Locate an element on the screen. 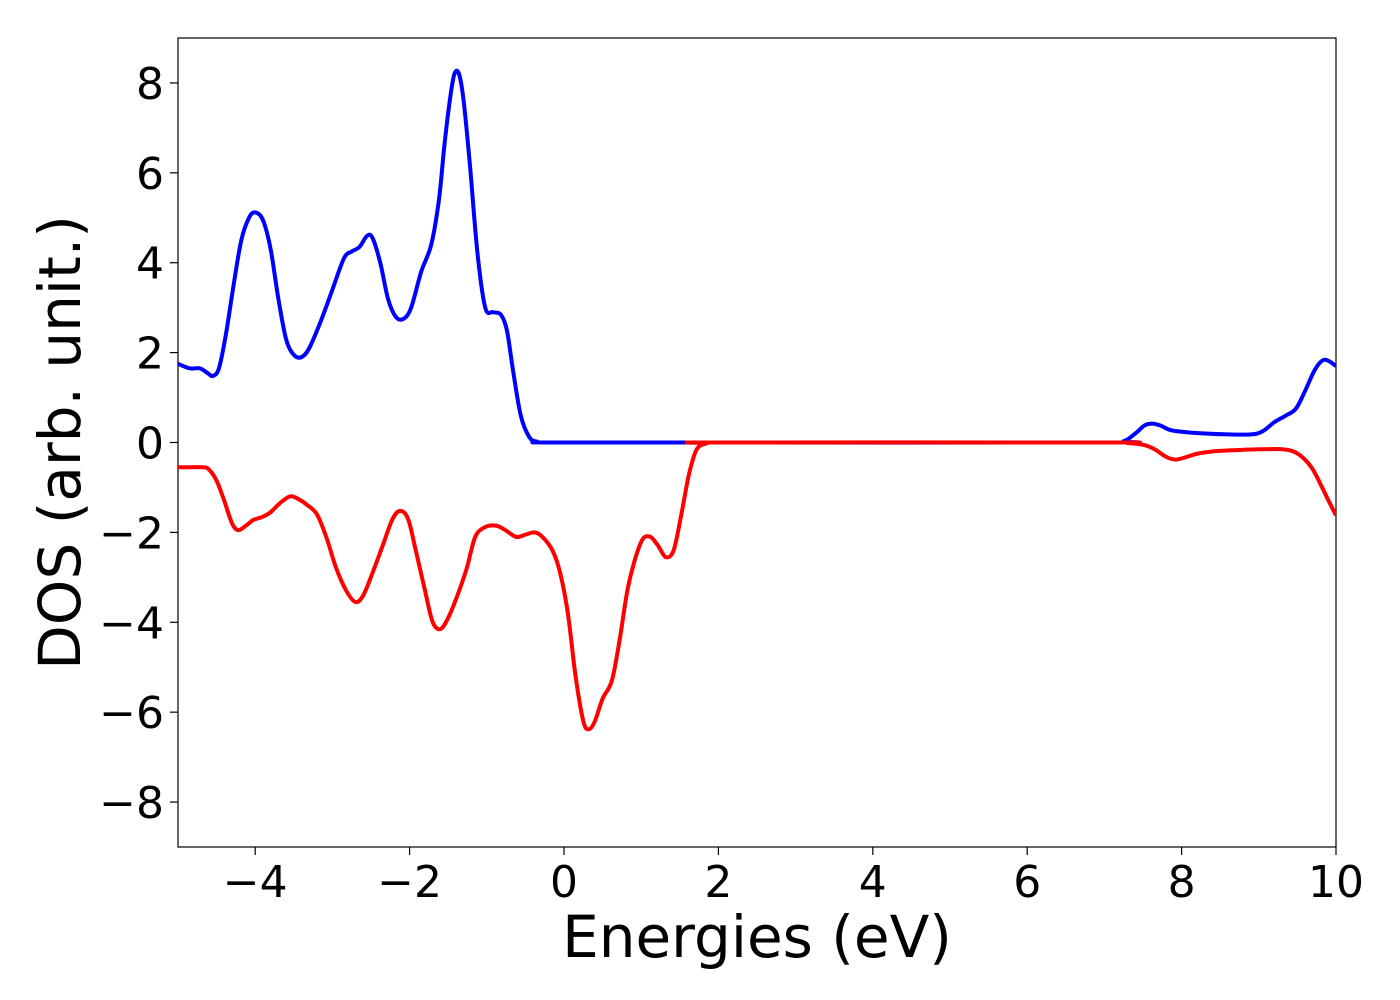 The width and height of the screenshot is (1400, 1000). y-tick-label: 8 is located at coordinates (150, 84).